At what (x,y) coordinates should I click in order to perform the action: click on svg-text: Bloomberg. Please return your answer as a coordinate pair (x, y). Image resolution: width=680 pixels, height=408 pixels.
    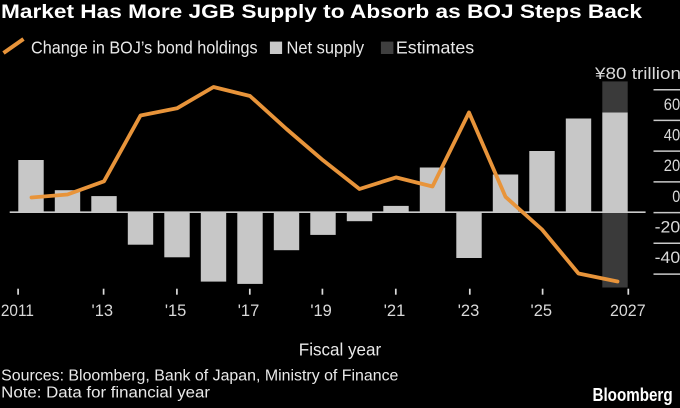
    Looking at the image, I should click on (633, 395).